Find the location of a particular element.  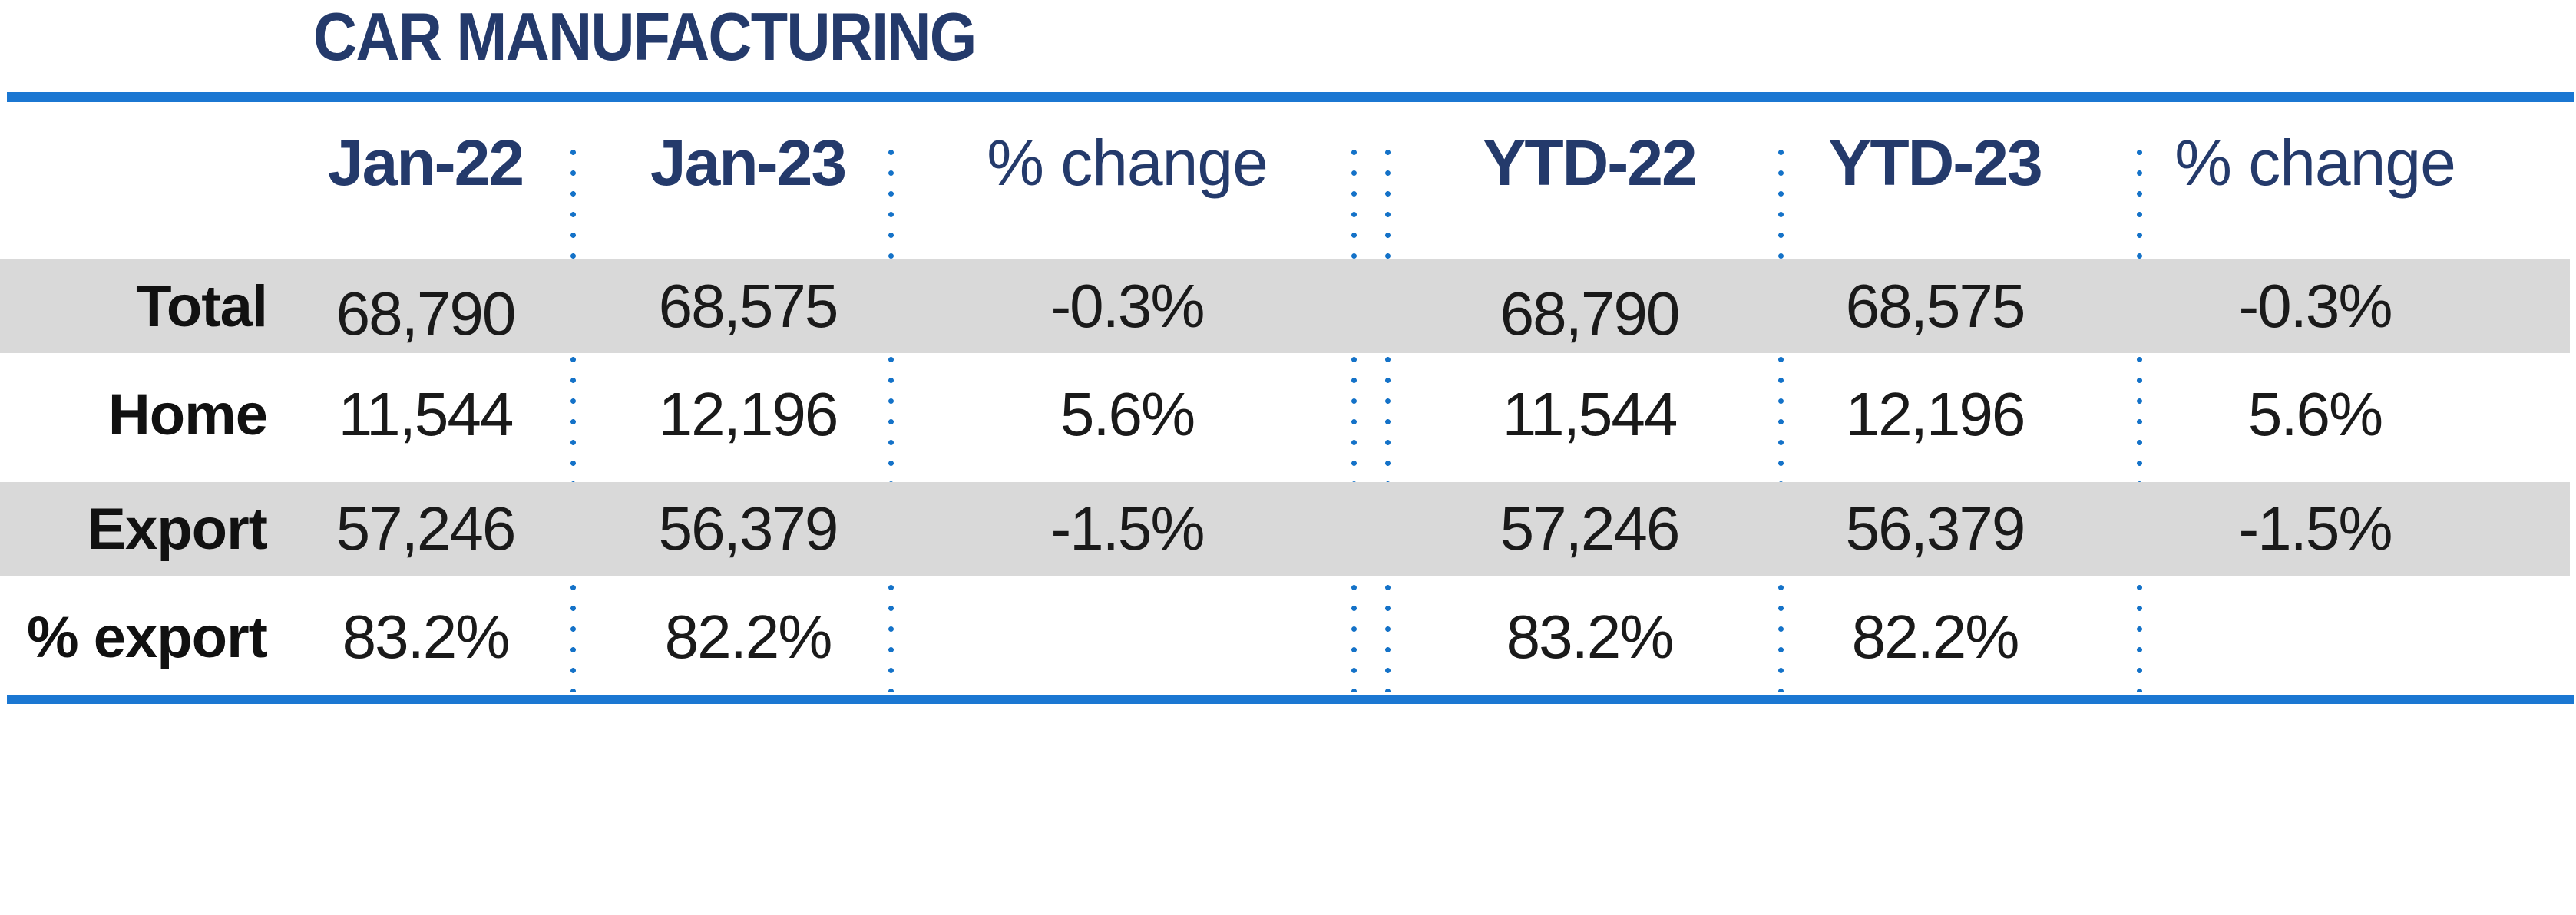

separator-ytd22-ytd23 is located at coordinates (1780, 417).